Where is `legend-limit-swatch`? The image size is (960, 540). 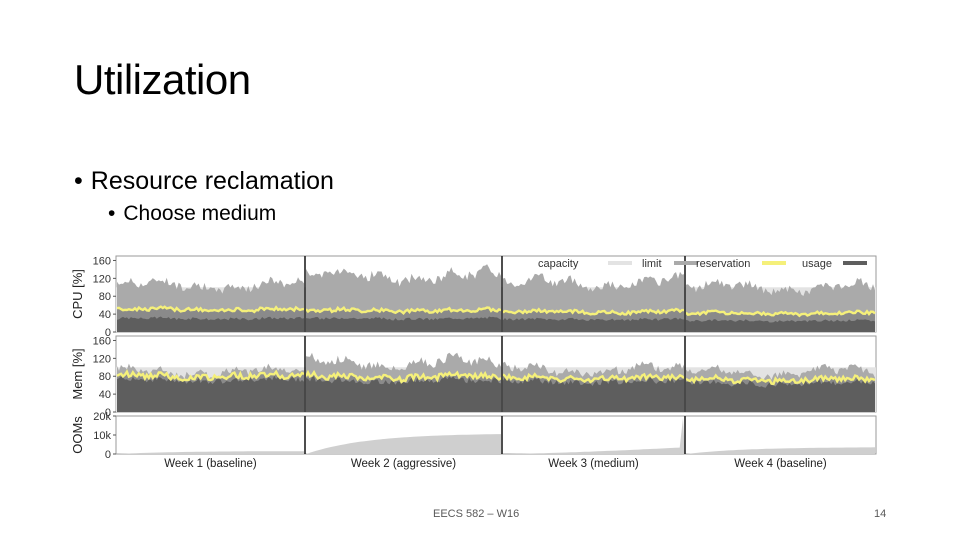
legend-limit-swatch is located at coordinates (686, 263).